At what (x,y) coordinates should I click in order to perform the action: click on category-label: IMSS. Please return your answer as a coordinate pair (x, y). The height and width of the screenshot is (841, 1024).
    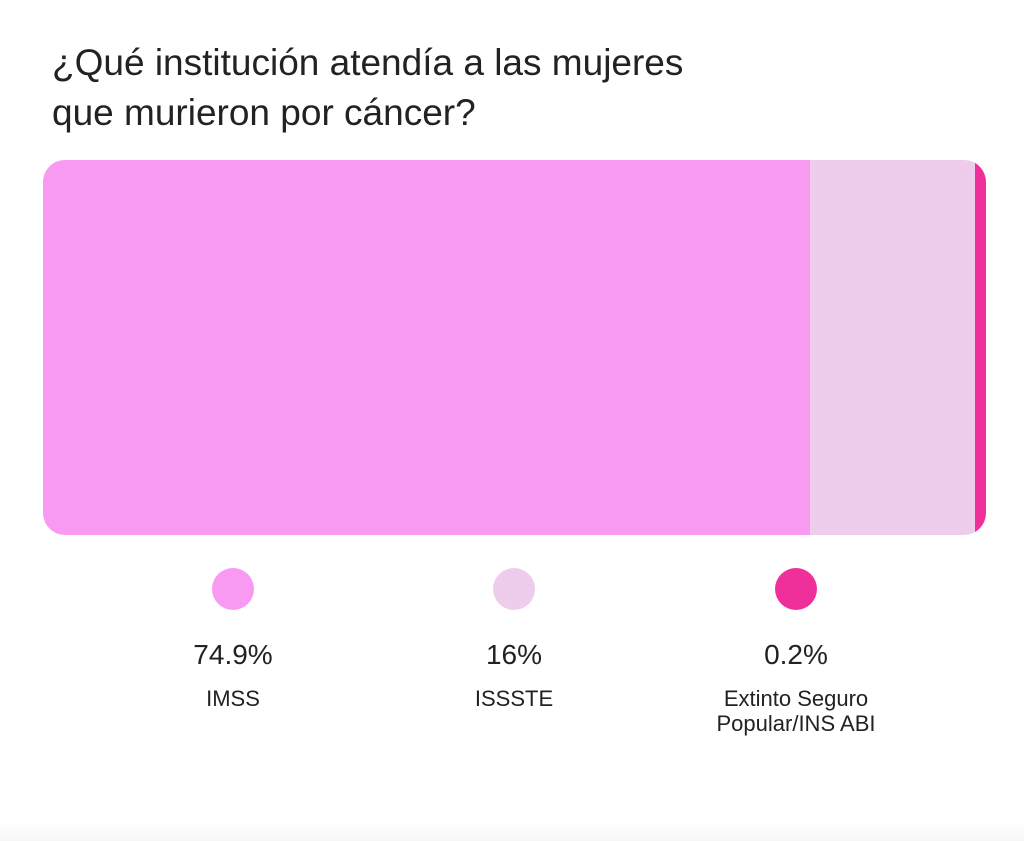
    Looking at the image, I should click on (233, 698).